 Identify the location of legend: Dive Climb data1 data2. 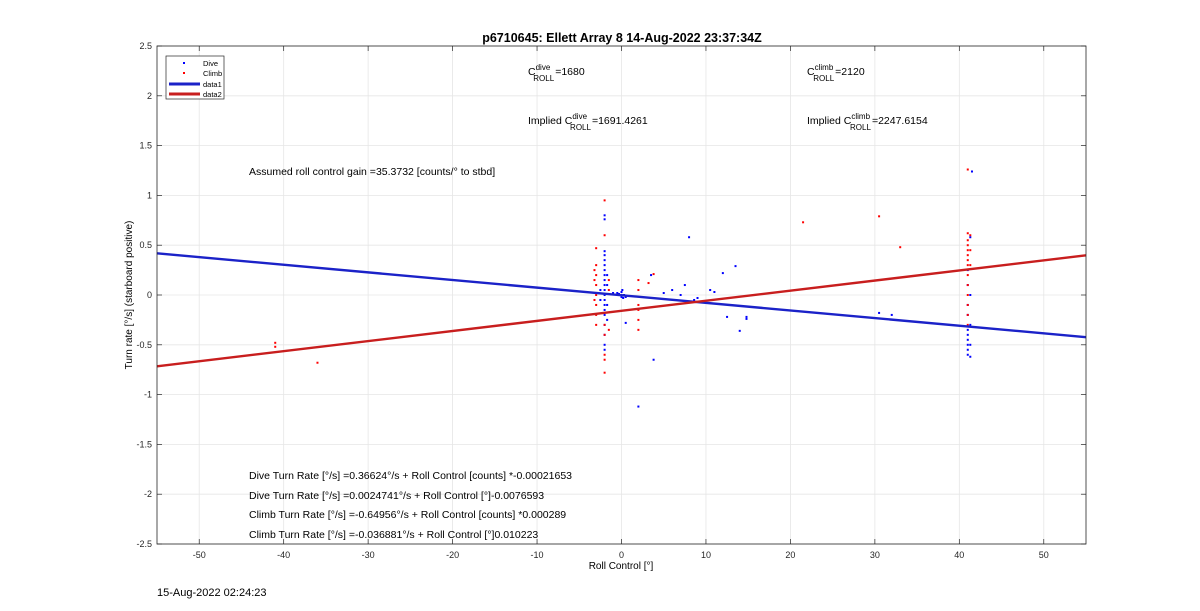
(195, 77).